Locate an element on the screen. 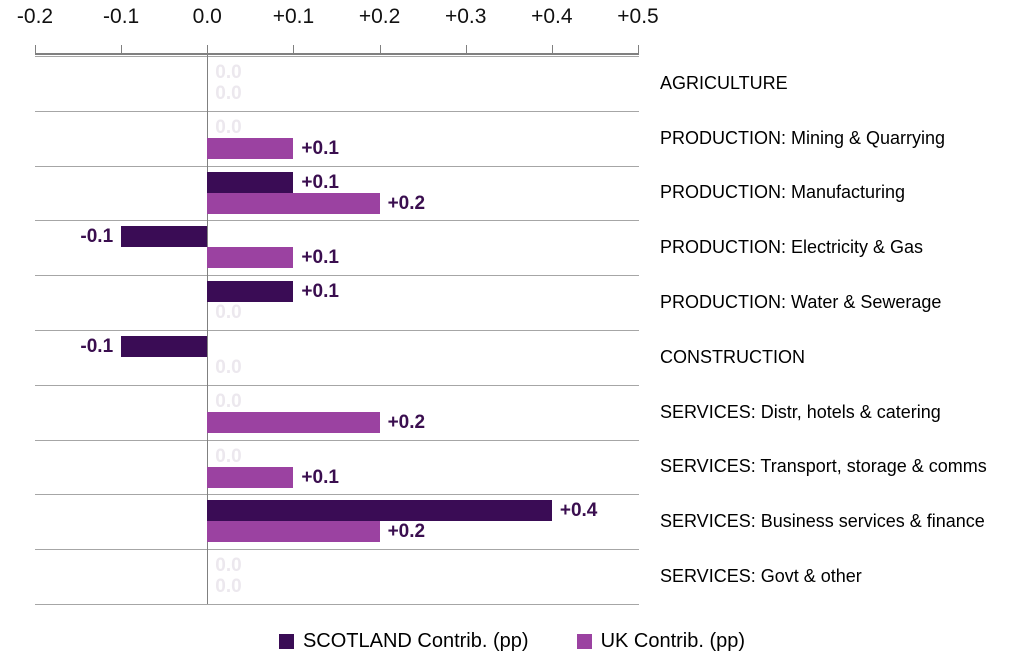 The image size is (1024, 669). category-label: SERVICES: Distr, hotels & catering is located at coordinates (800, 411).